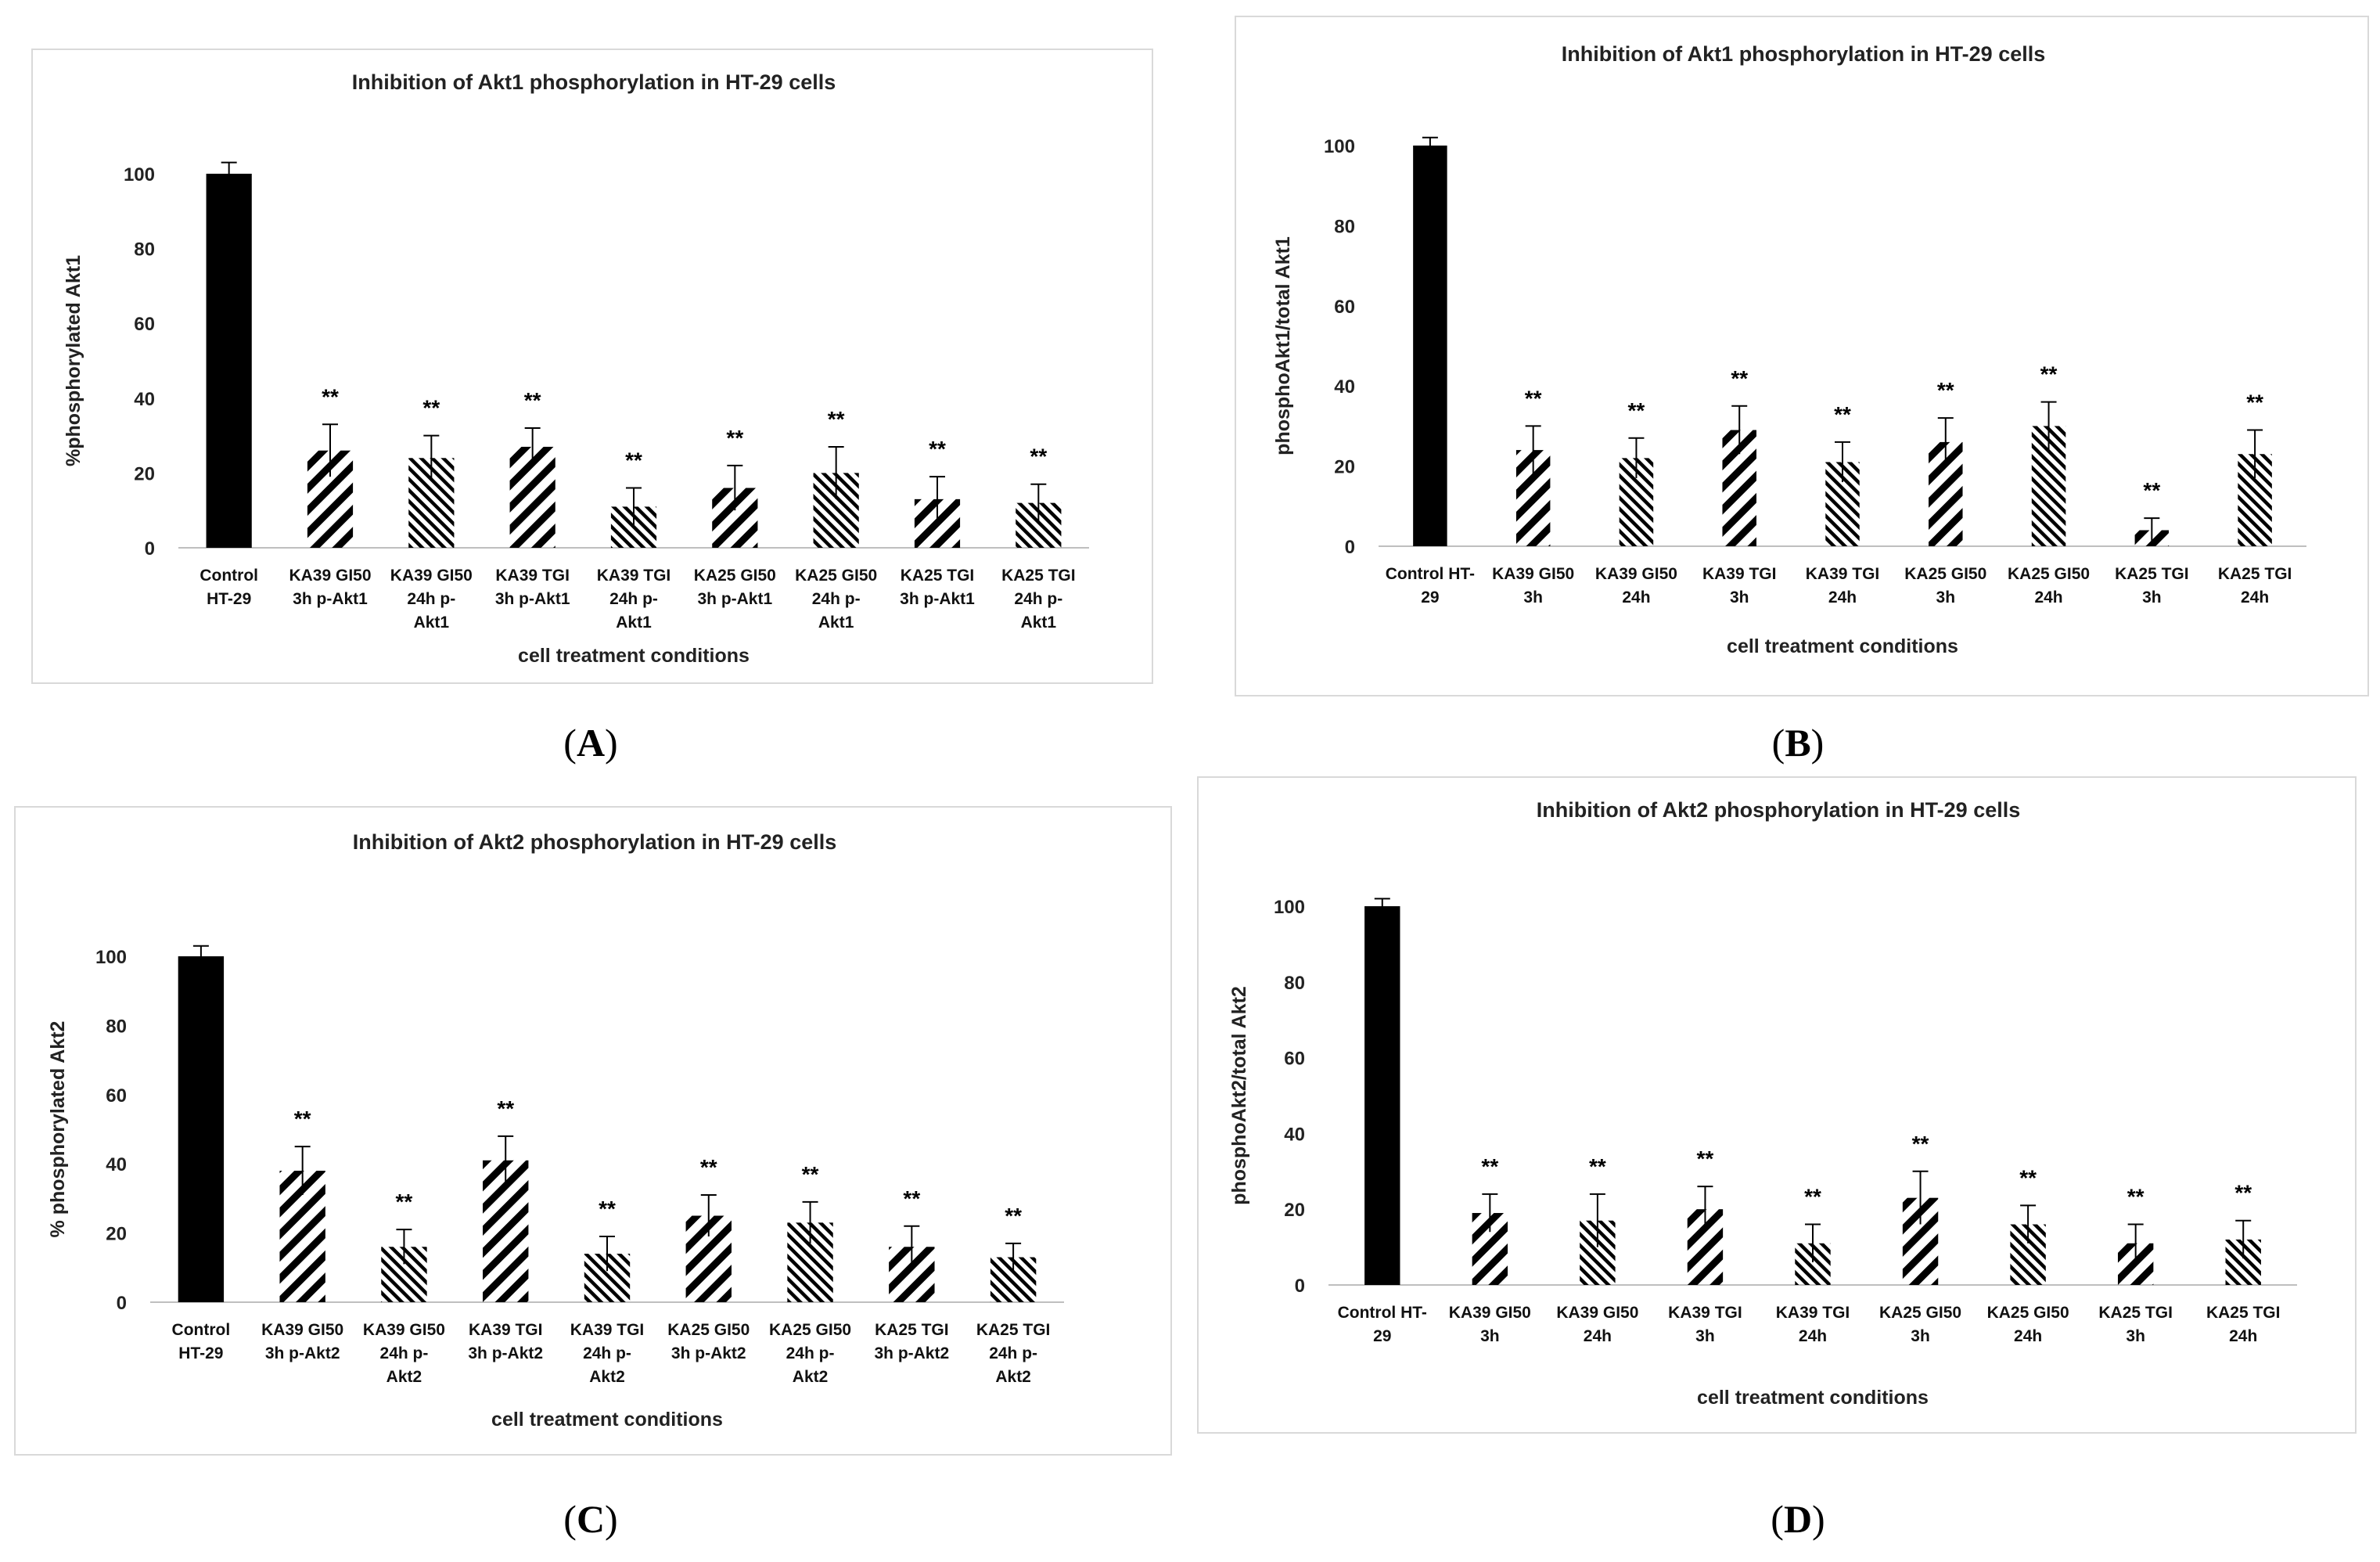  Describe the element at coordinates (1798, 743) in the screenshot. I see `panel-letter-b: B` at that location.